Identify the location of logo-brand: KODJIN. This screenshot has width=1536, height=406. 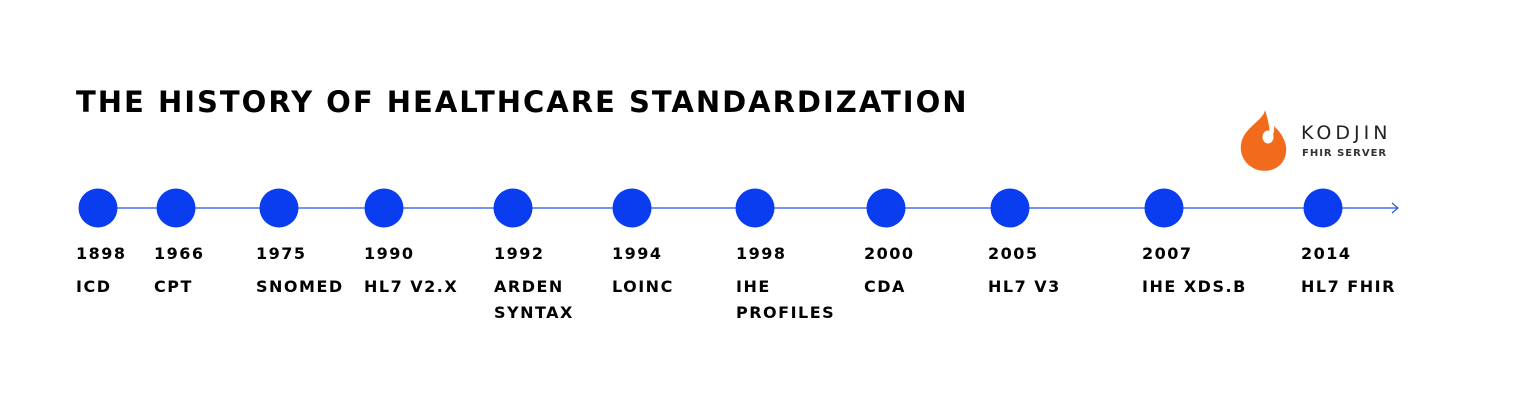
(1346, 133).